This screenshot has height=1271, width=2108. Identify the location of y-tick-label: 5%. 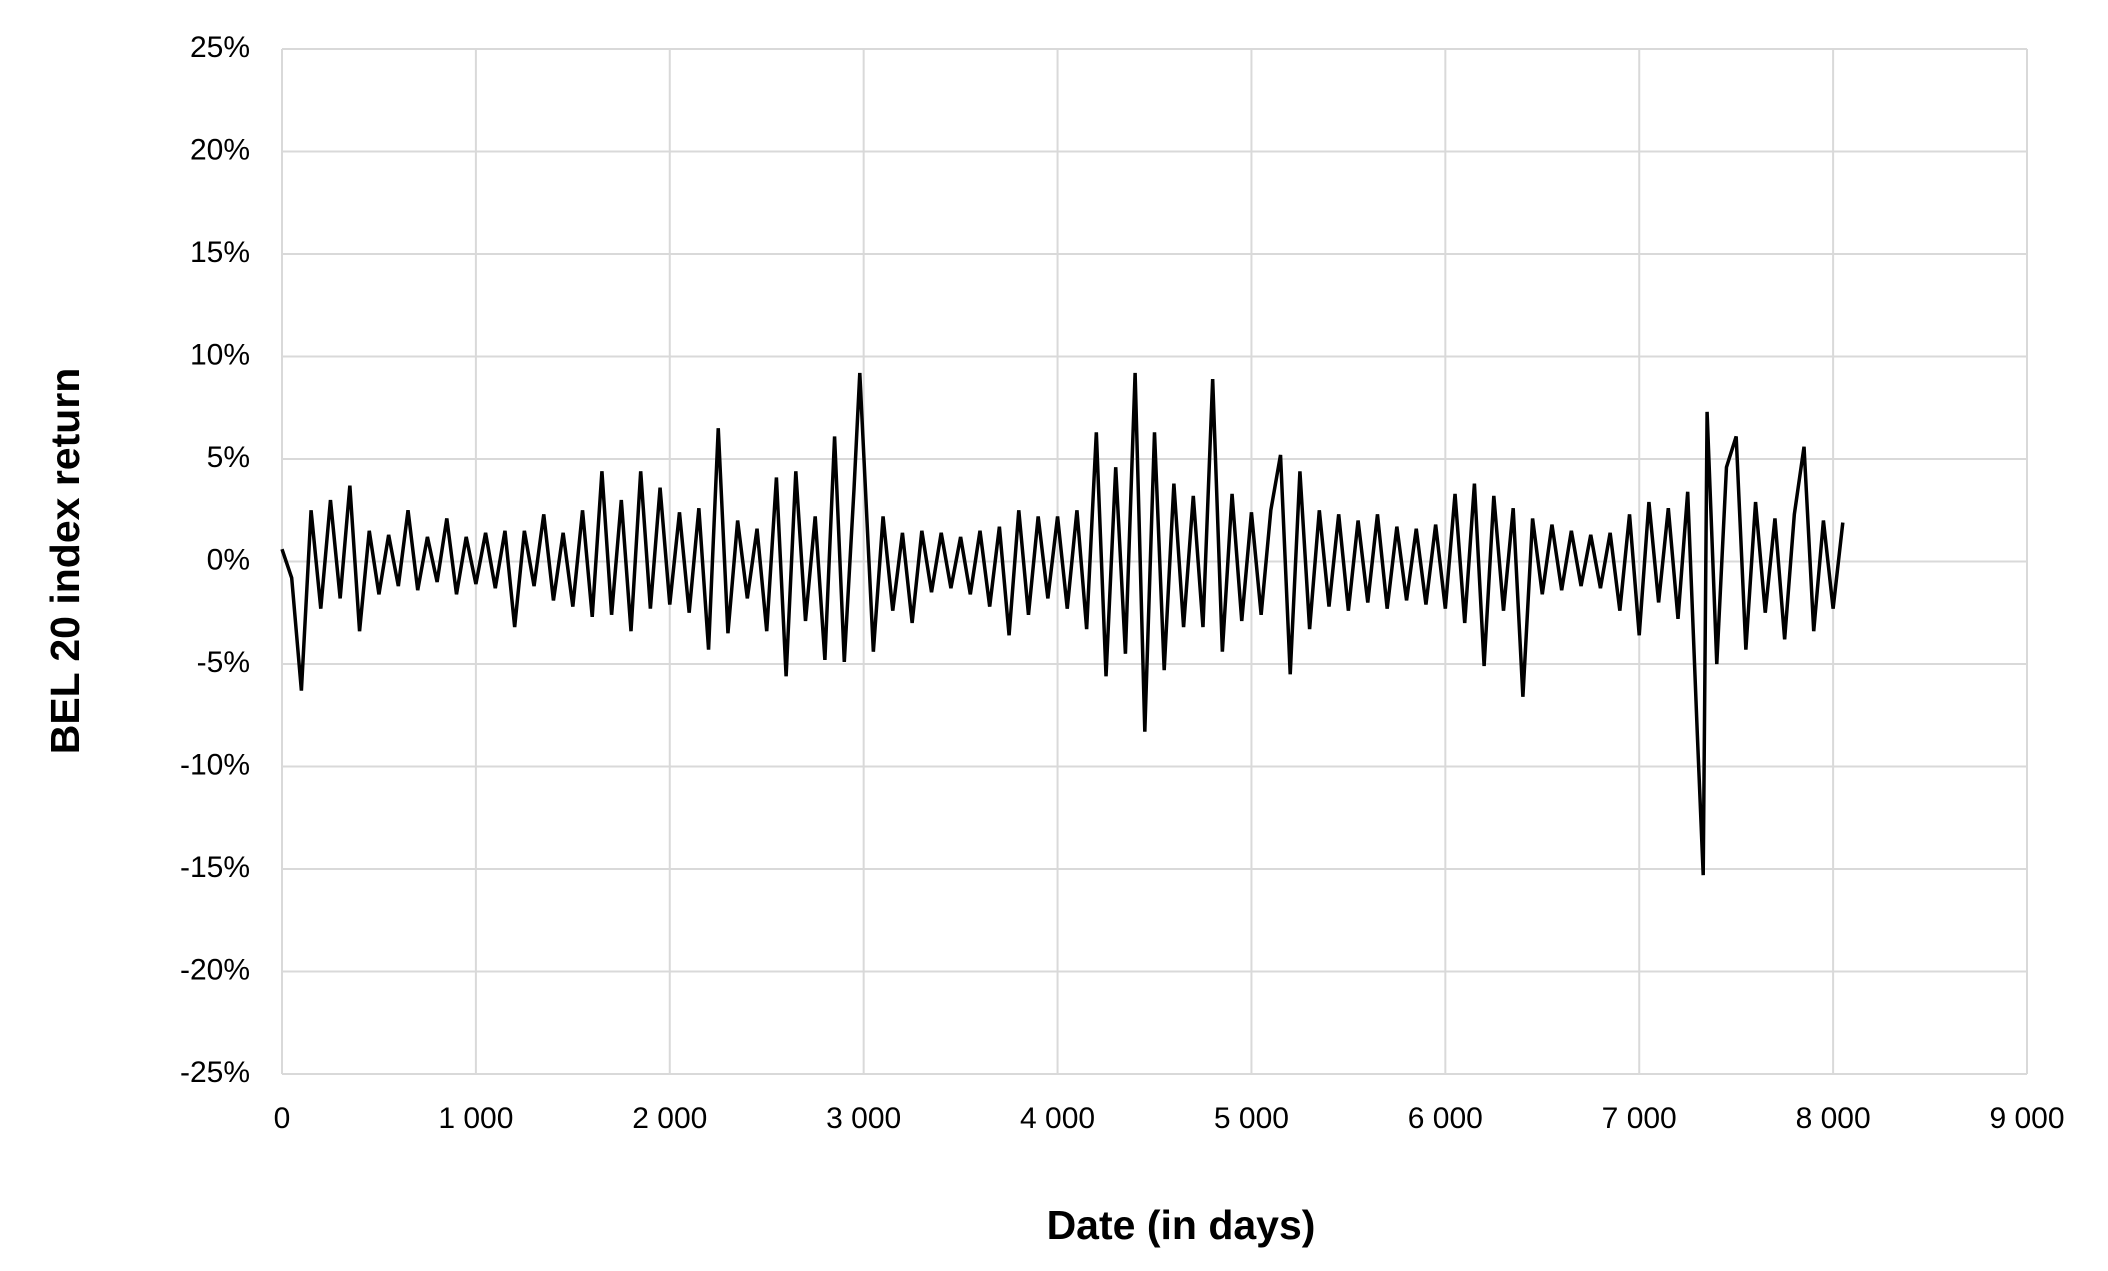
(228, 457).